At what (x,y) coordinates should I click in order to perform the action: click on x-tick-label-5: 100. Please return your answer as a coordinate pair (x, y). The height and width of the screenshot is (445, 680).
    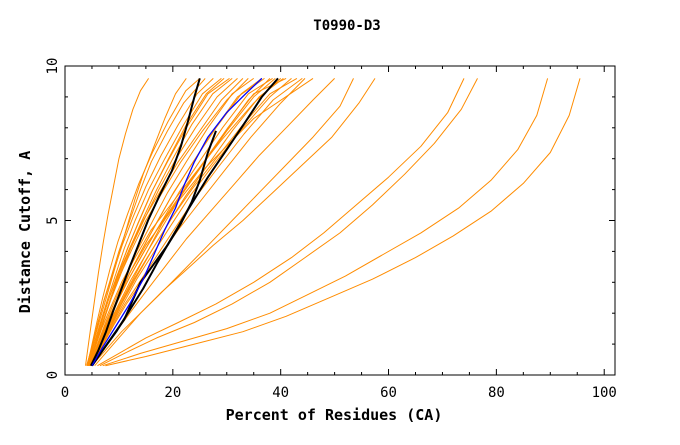
    Looking at the image, I should click on (604, 393).